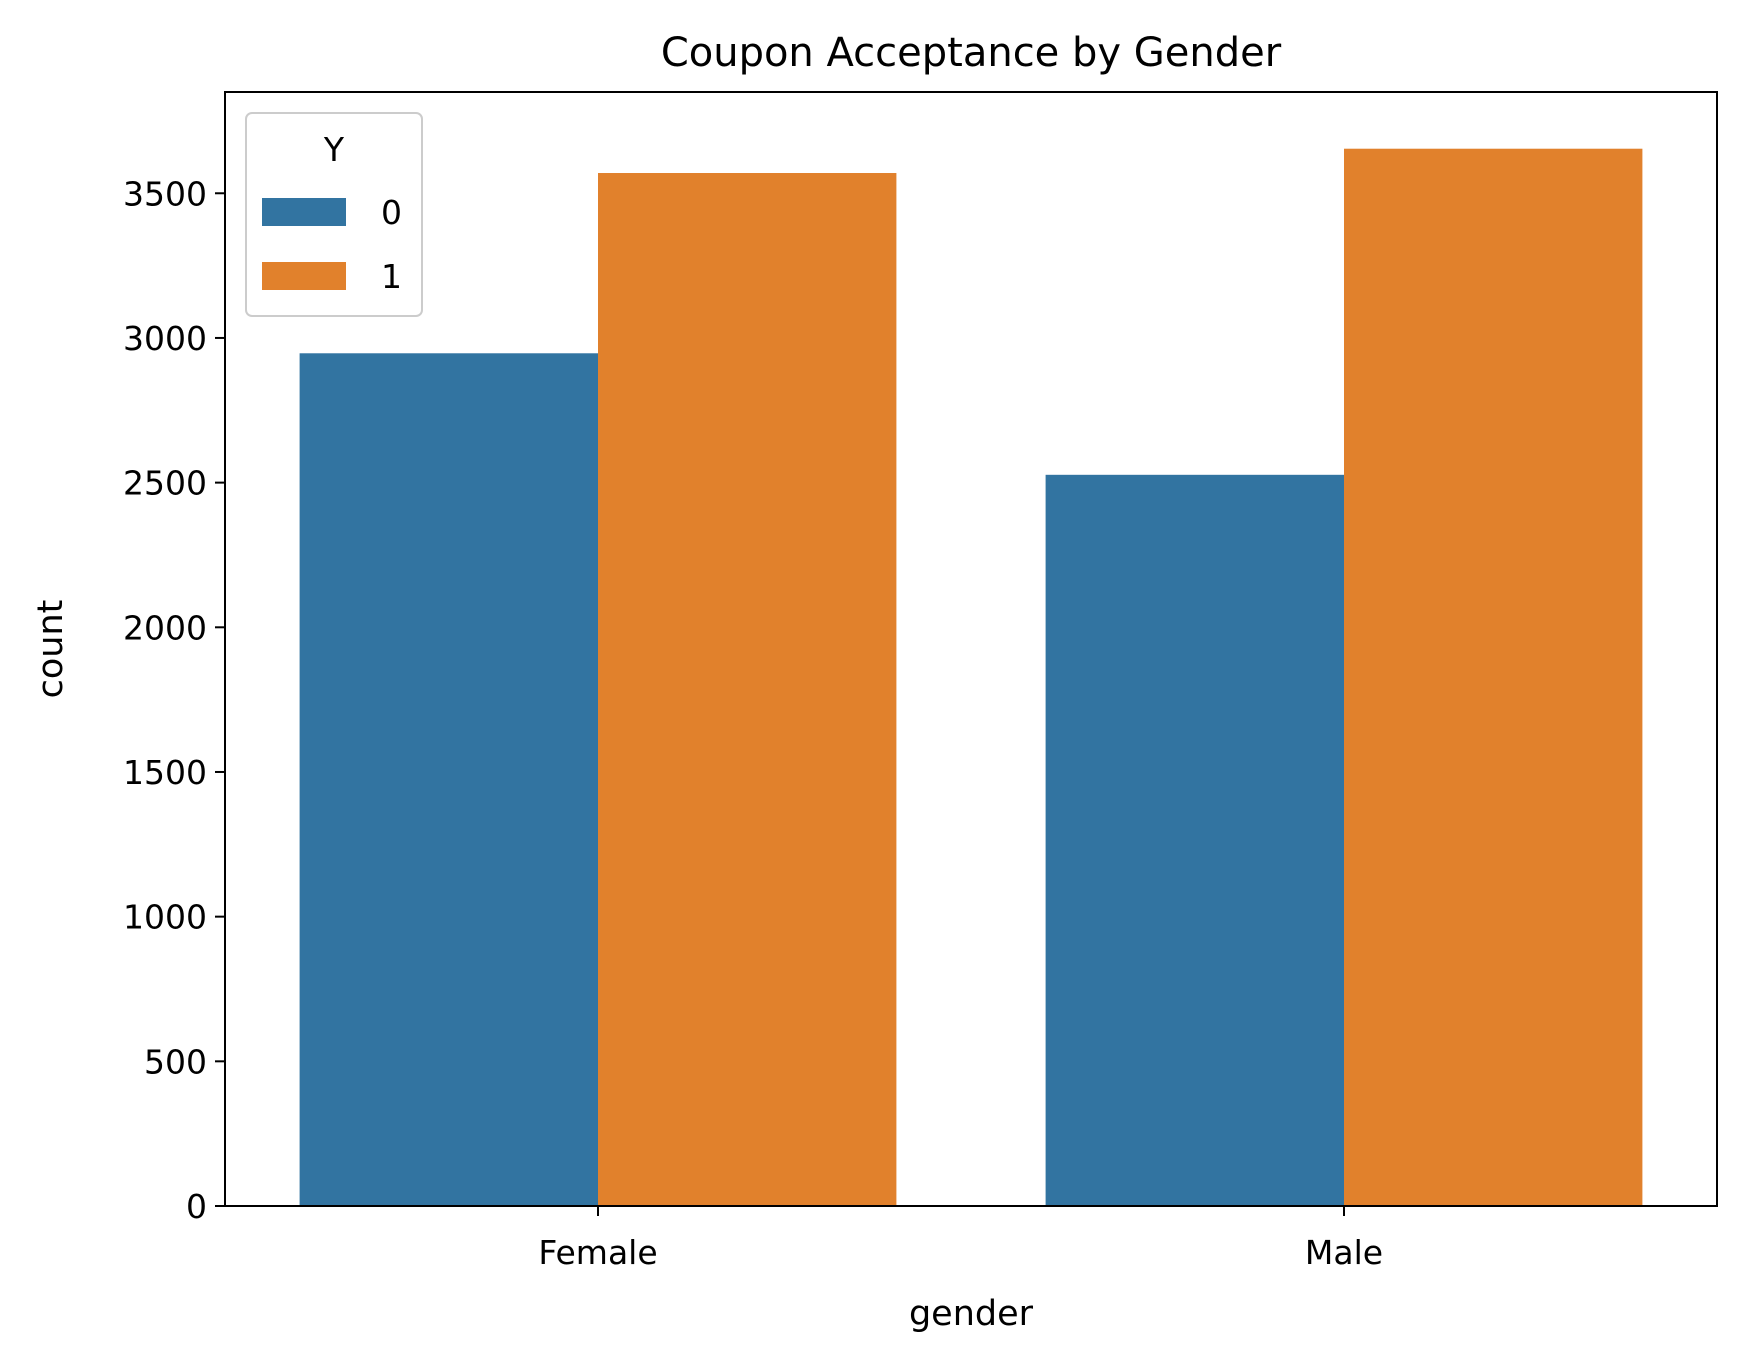  What do you see at coordinates (196, 1206) in the screenshot?
I see `y-tick-label: 0` at bounding box center [196, 1206].